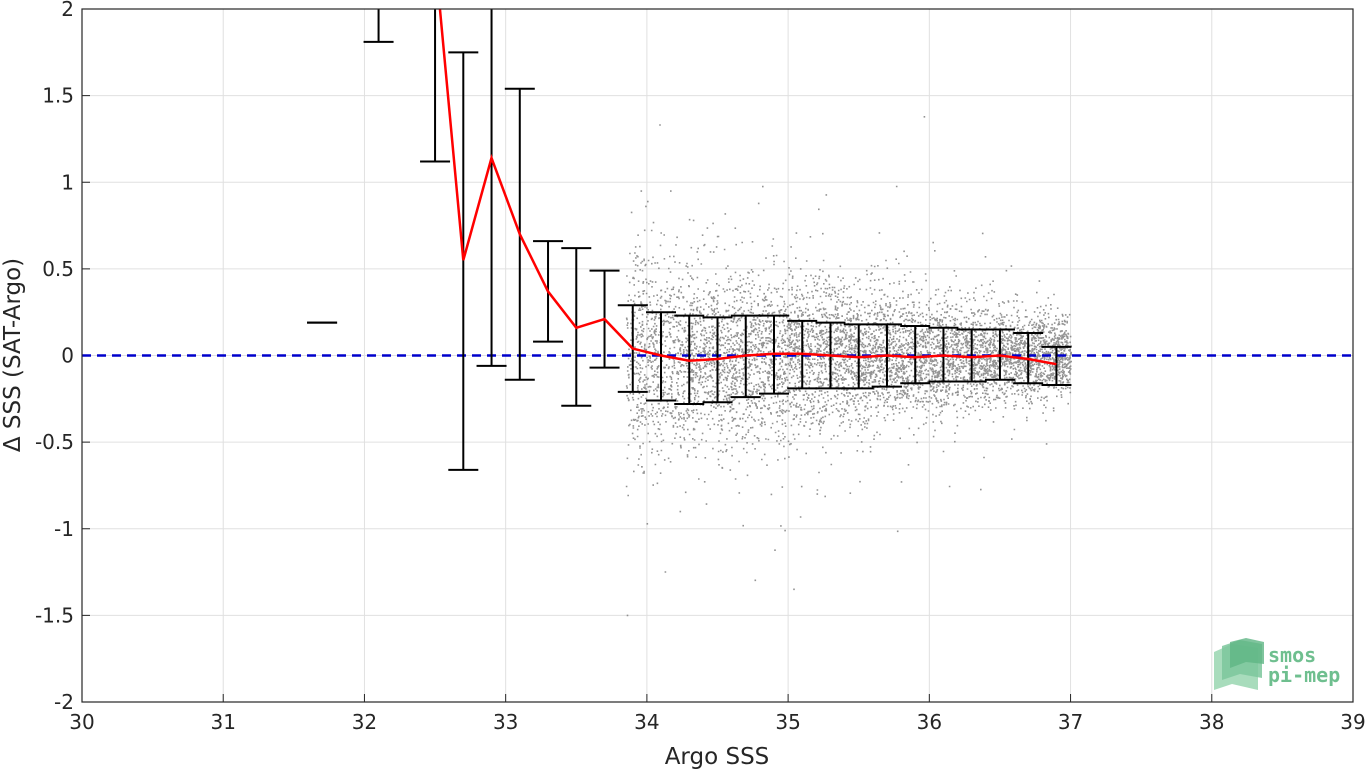  What do you see at coordinates (58, 96) in the screenshot?
I see `y-tick-label: 1.5` at bounding box center [58, 96].